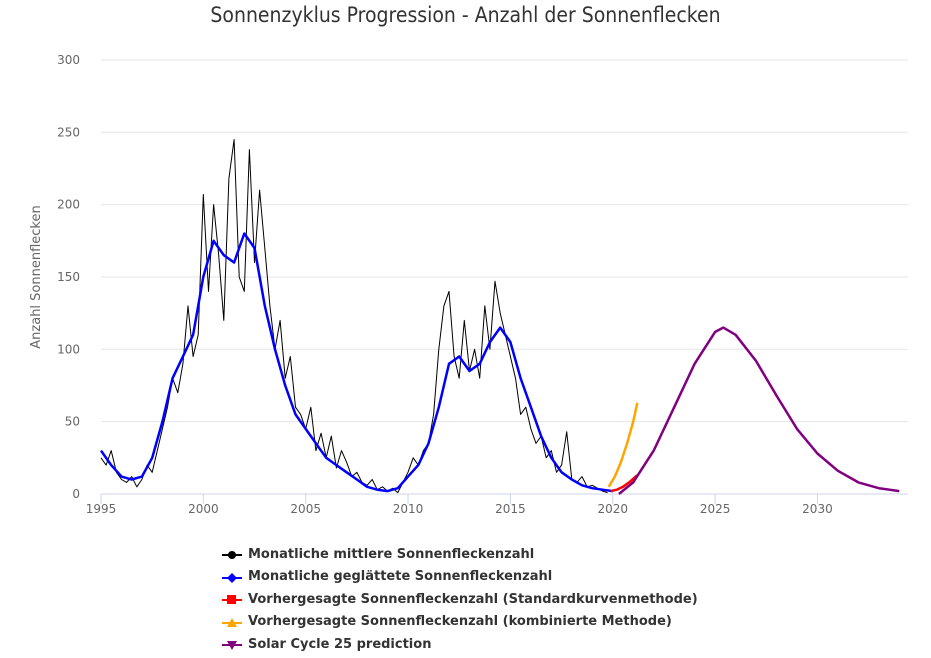 The image size is (931, 658). Describe the element at coordinates (68, 205) in the screenshot. I see `y-tick-label: 200` at that location.